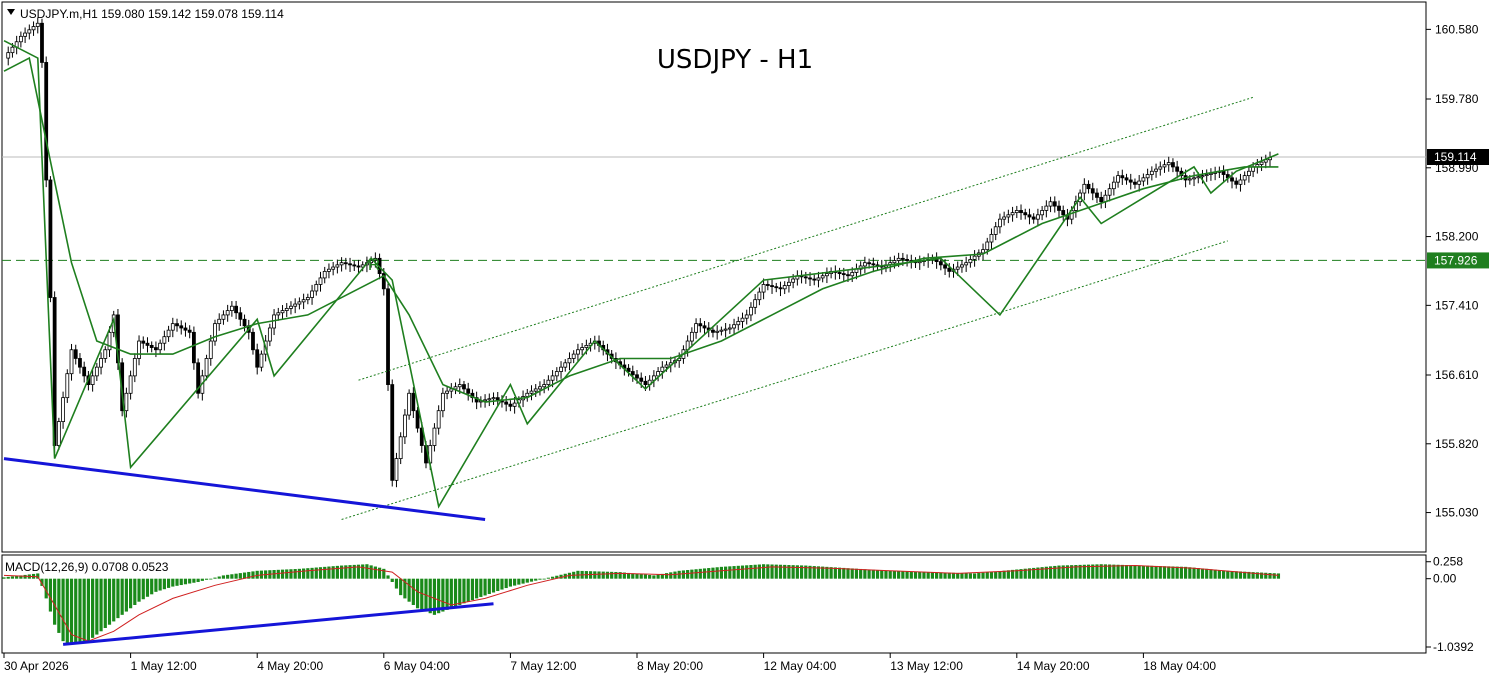 This screenshot has height=679, width=1499. Describe the element at coordinates (11, 12) in the screenshot. I see `triangle-down-icon` at that location.